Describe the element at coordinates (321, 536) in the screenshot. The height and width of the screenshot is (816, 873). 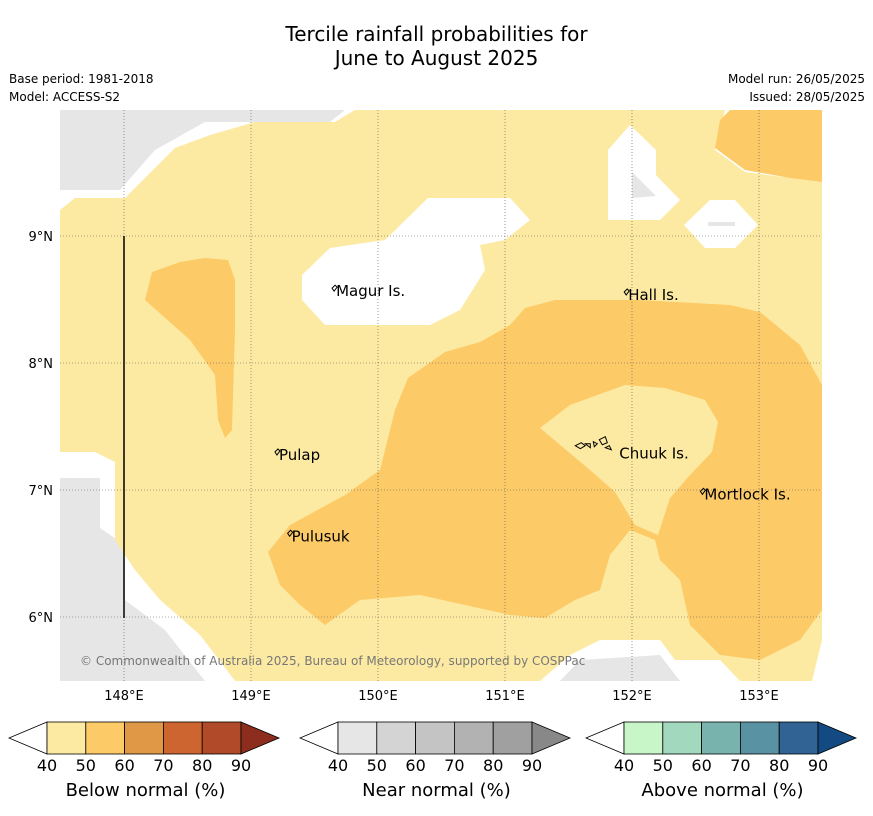
I see `place-name: Pulusuk` at that location.